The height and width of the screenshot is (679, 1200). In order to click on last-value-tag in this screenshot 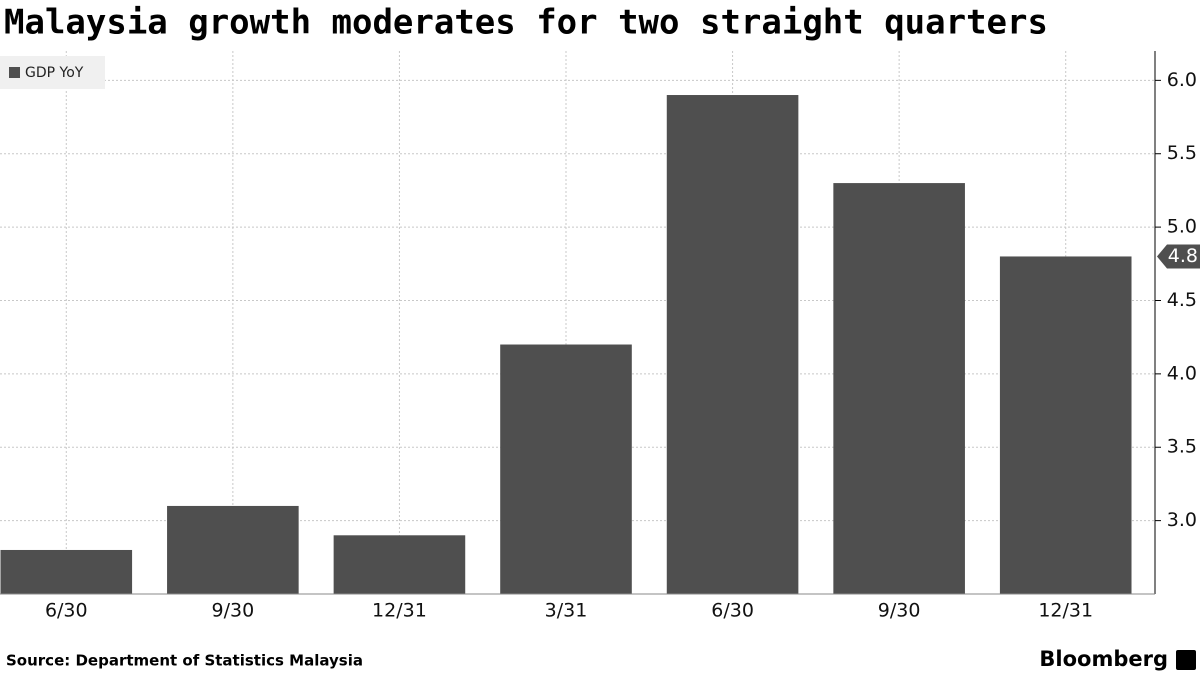, I will do `click(1178, 256)`.